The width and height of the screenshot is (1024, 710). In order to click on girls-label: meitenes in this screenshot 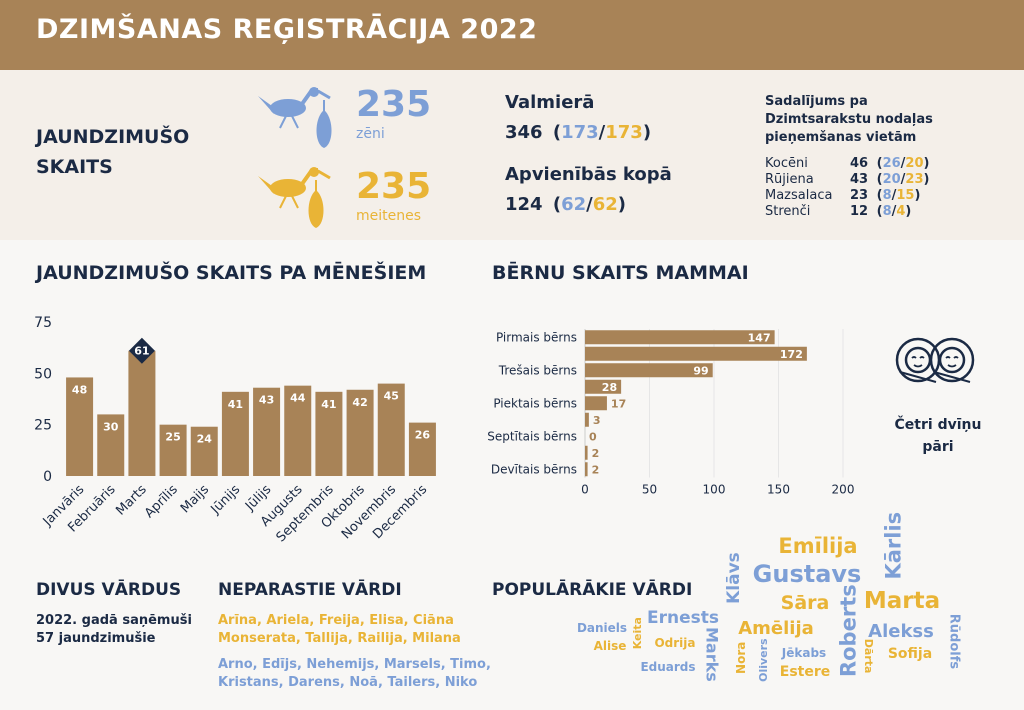, I will do `click(389, 216)`.